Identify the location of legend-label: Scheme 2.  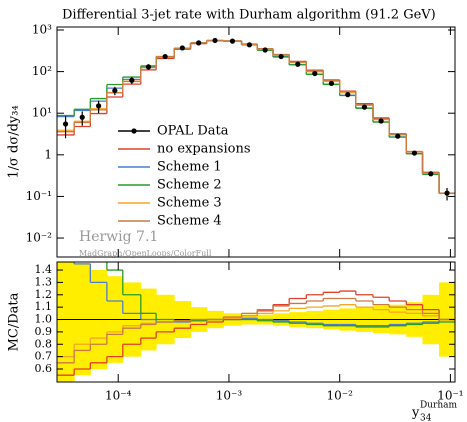
(189, 185).